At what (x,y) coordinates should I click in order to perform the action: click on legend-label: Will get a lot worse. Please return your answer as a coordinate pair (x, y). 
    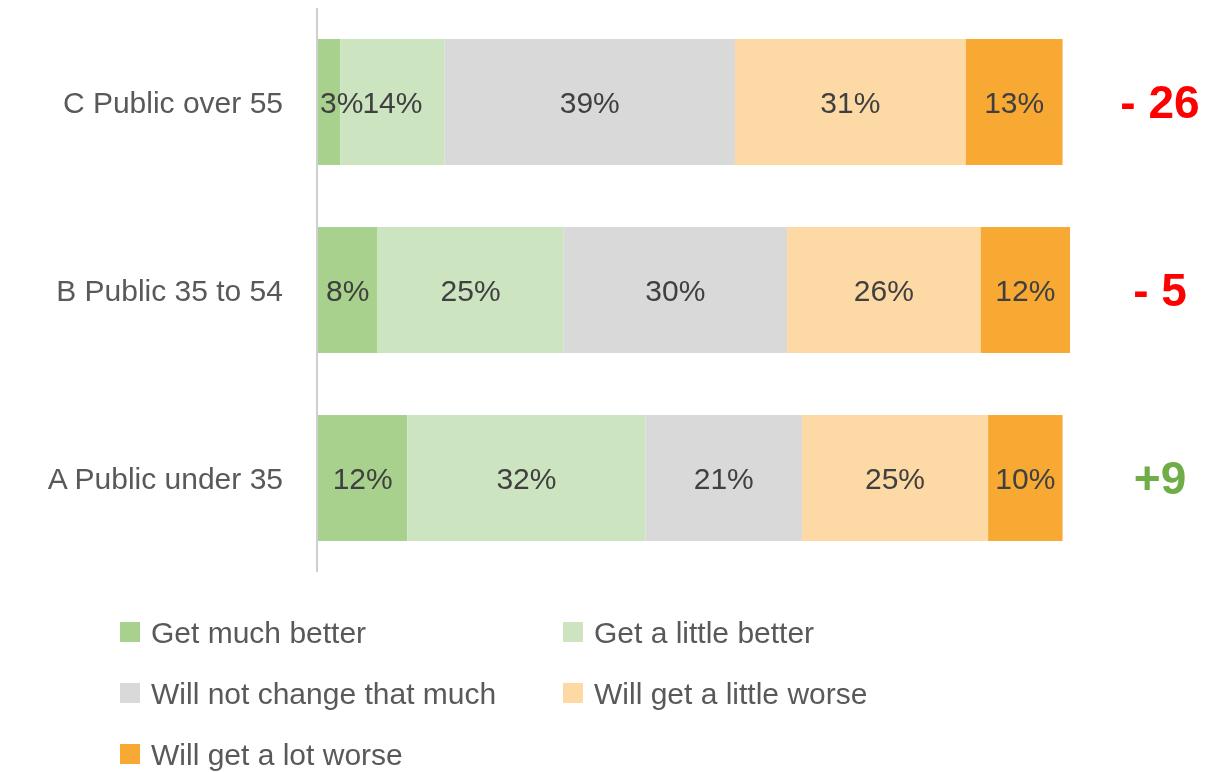
    Looking at the image, I should click on (277, 754).